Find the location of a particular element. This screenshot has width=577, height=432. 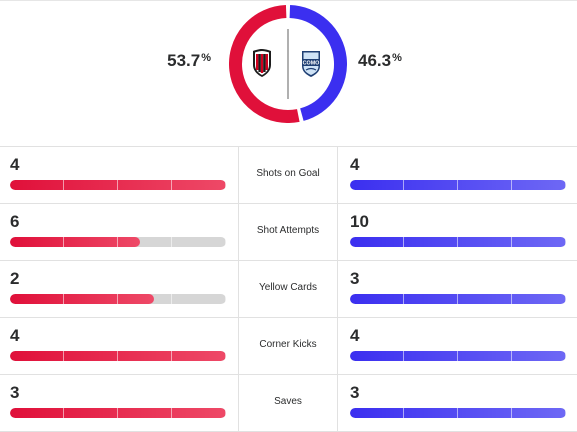

stat-label: Saves is located at coordinates (288, 401).